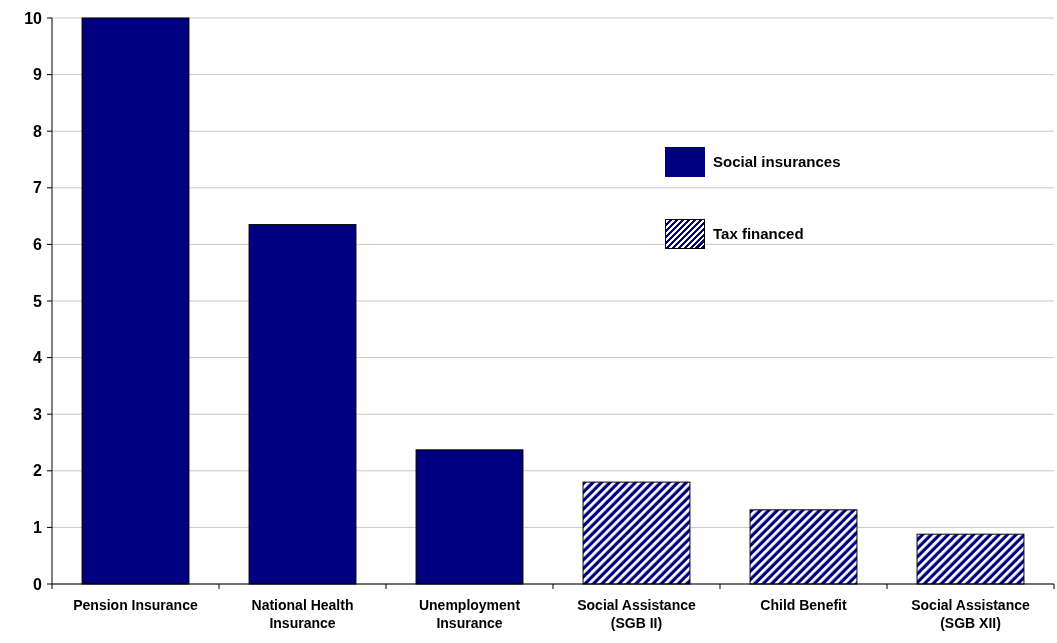  Describe the element at coordinates (636, 614) in the screenshot. I see `x-tick-label: Social Assistance (SGB II)` at that location.